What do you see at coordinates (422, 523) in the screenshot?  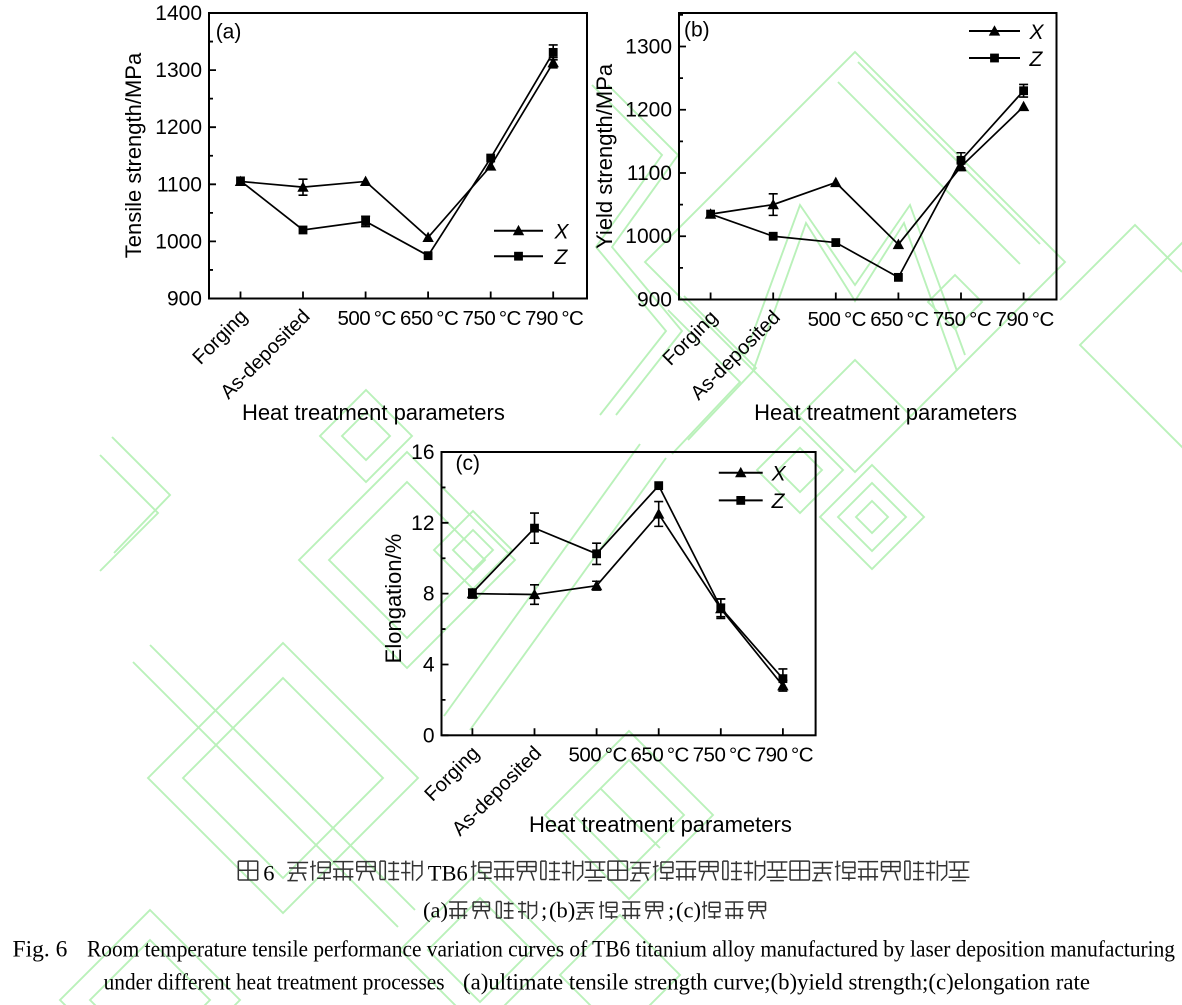 I see `svg-text: 12` at bounding box center [422, 523].